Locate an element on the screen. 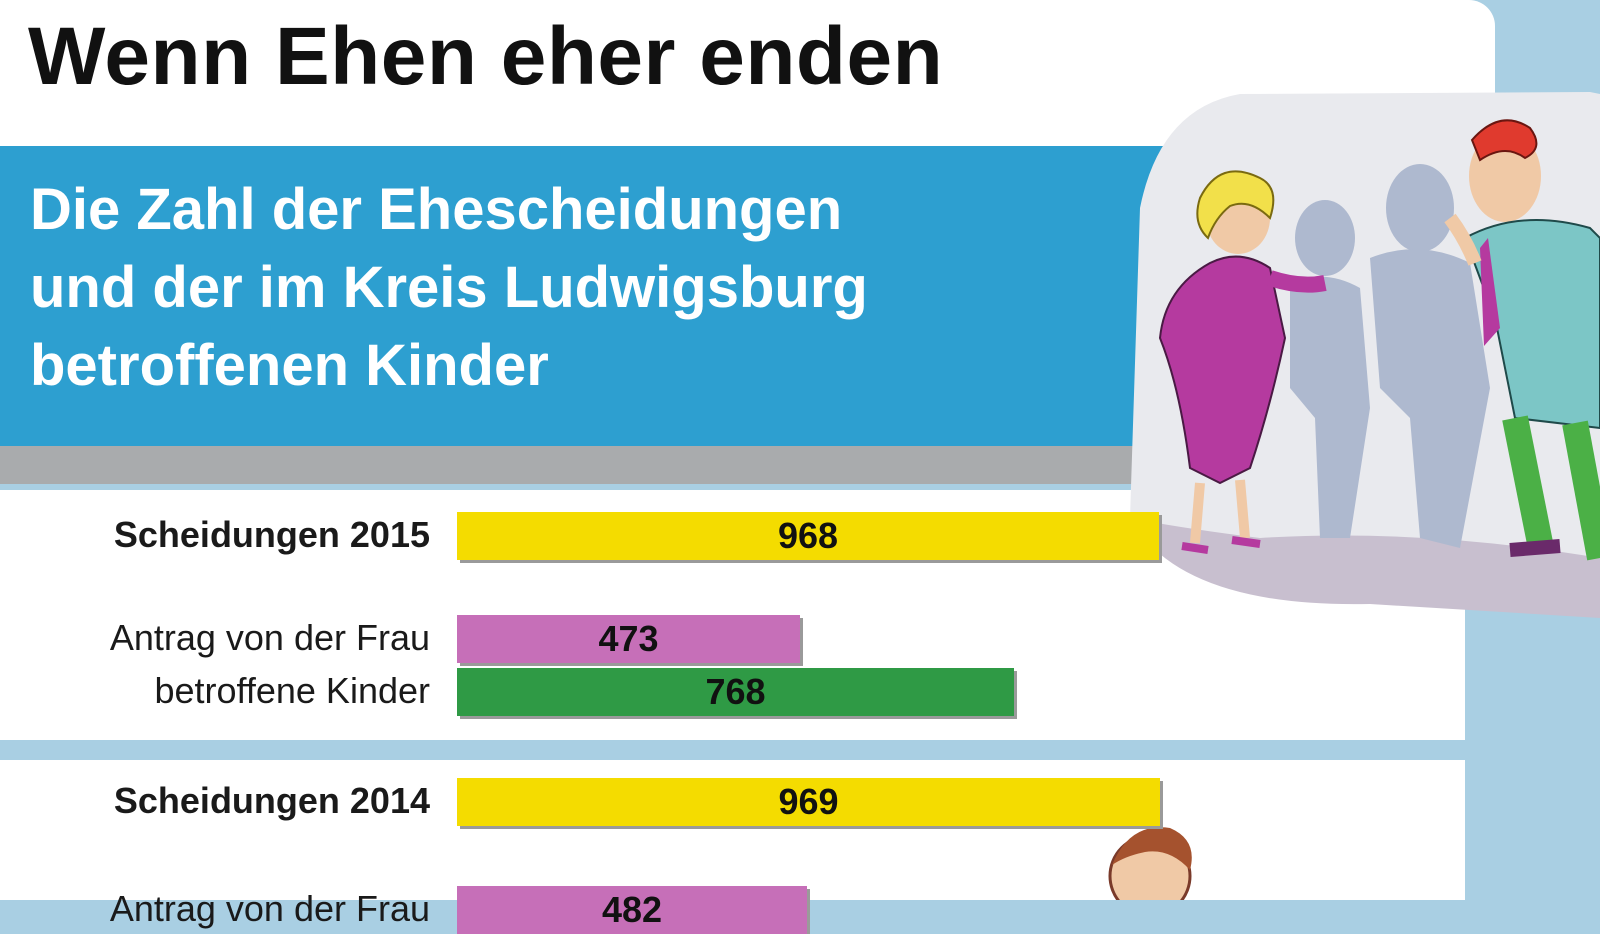  subtitle-line-2: und der im Kreis Ludwigsburg is located at coordinates (449, 287).